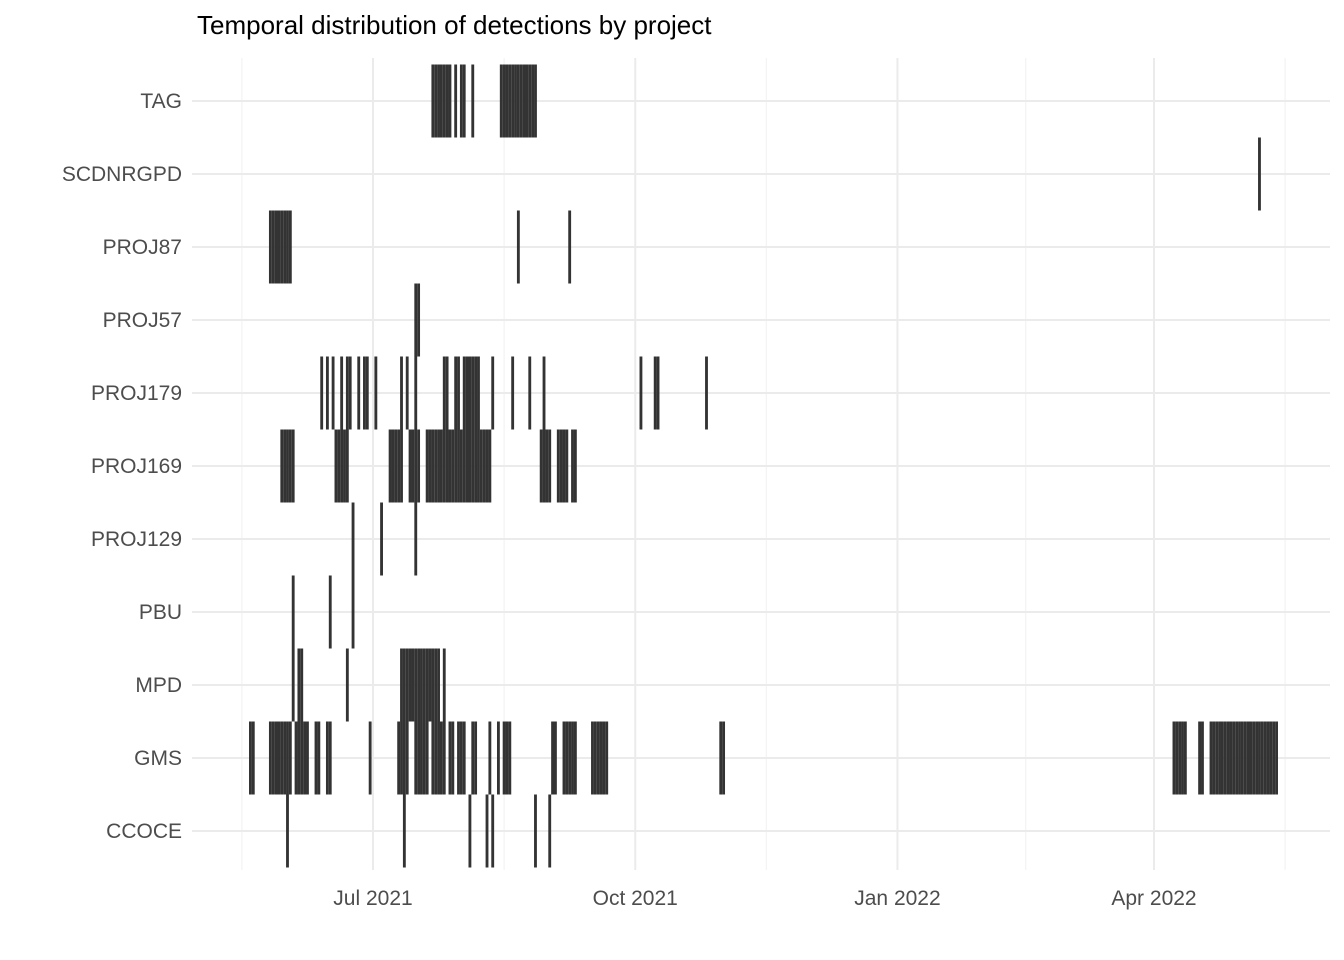 The width and height of the screenshot is (1344, 960). Describe the element at coordinates (161, 101) in the screenshot. I see `y-tick-label: TAG` at that location.